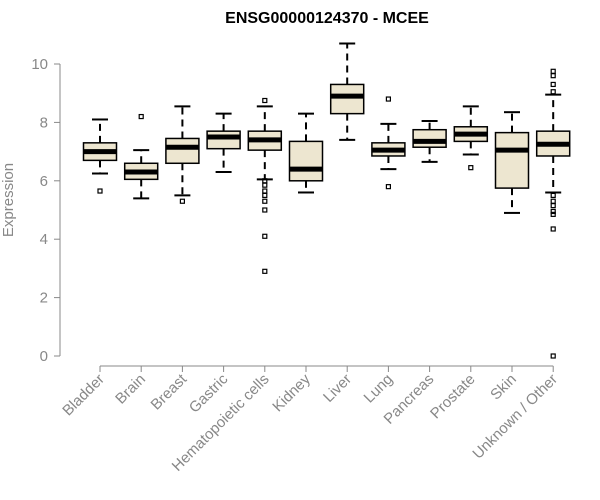  What do you see at coordinates (503, 387) in the screenshot?
I see `x-tick-label: Skin` at bounding box center [503, 387].